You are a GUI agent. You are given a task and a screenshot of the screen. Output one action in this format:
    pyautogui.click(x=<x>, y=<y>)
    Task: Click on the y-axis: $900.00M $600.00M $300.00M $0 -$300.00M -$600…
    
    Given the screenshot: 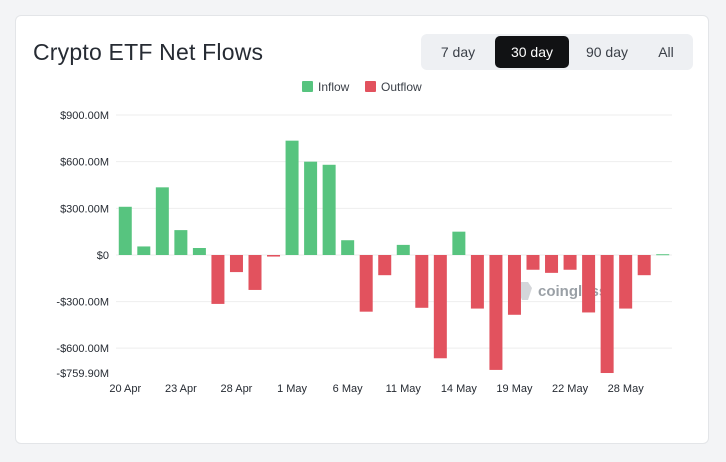 What is the action you would take?
    pyautogui.click(x=82, y=245)
    